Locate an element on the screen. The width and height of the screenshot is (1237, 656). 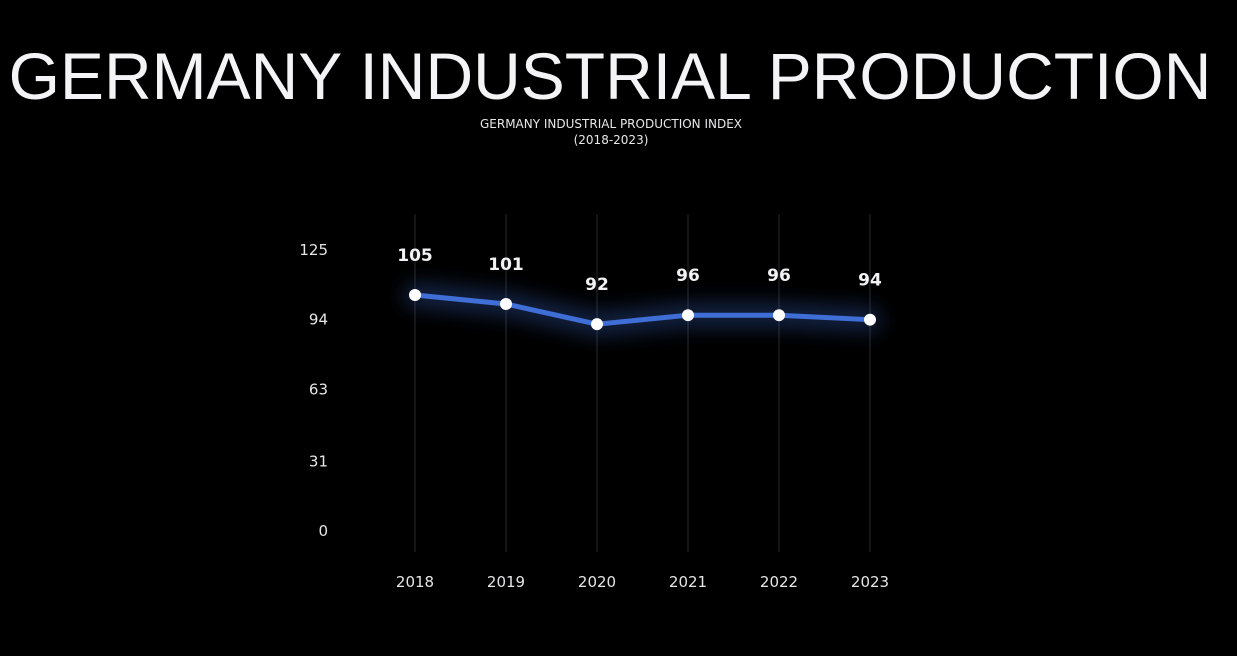
chart-subtitle: (2018-2023) is located at coordinates (611, 140).